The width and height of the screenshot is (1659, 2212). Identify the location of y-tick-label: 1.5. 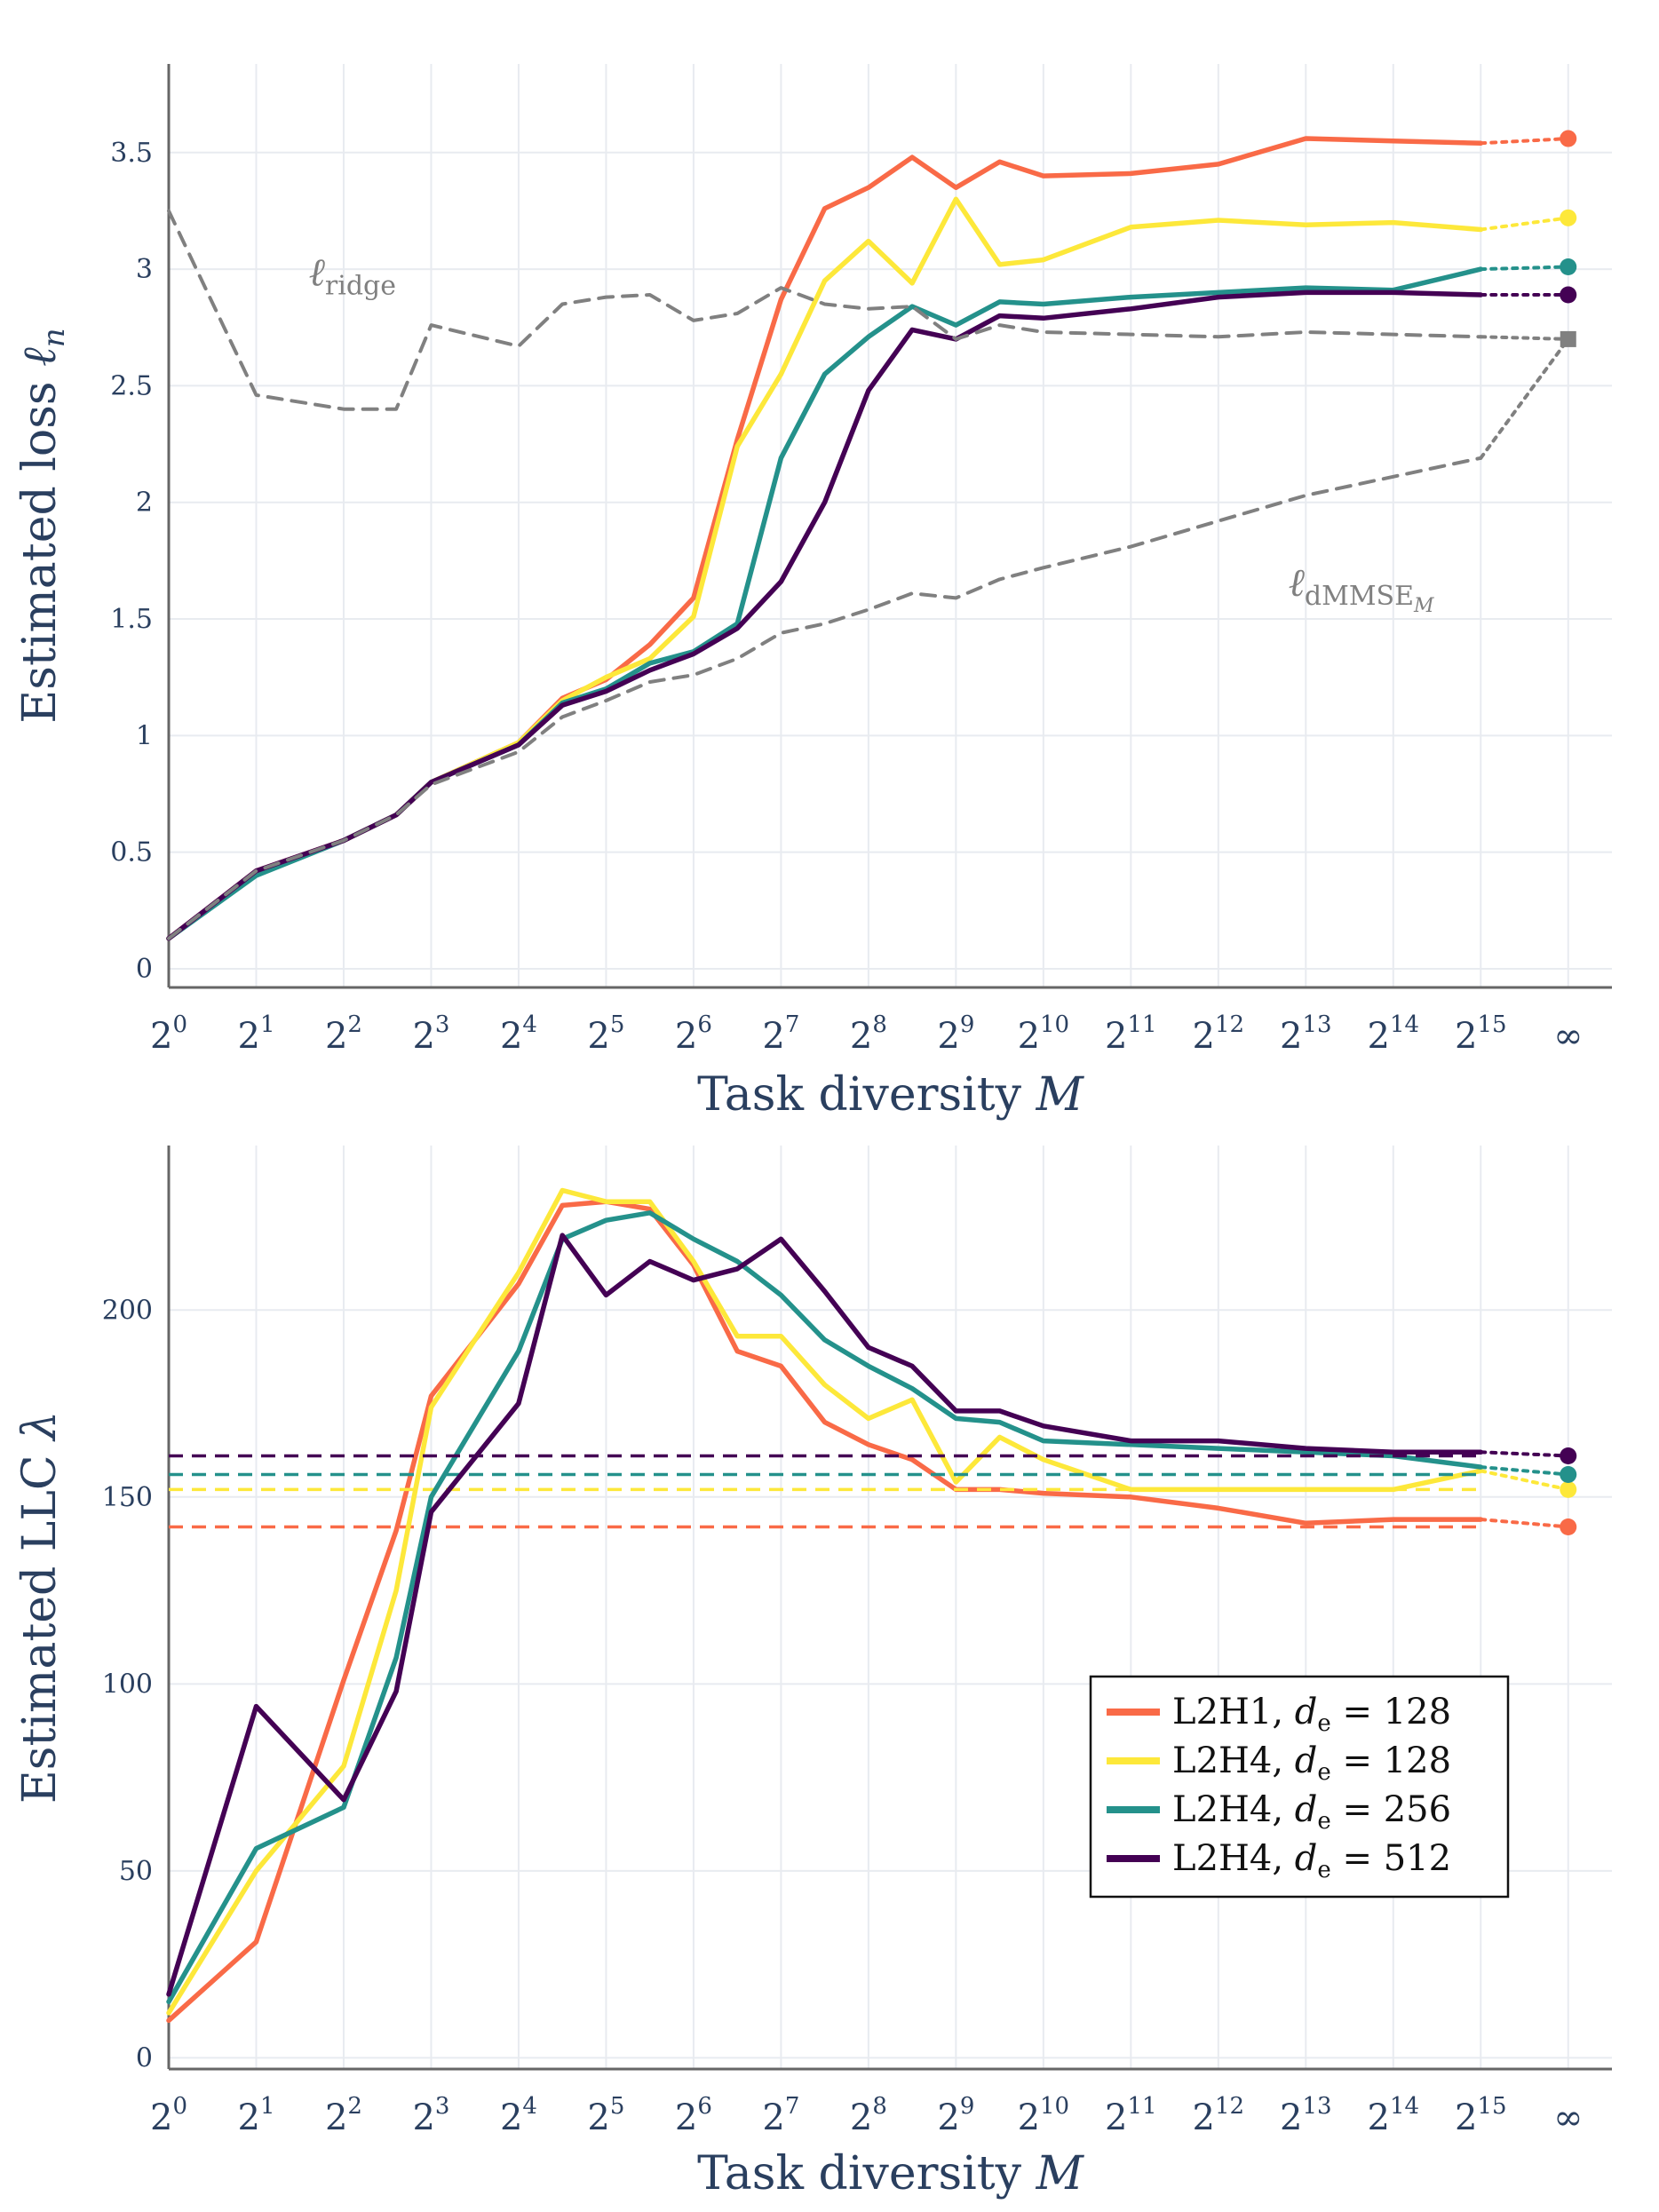
(131, 619).